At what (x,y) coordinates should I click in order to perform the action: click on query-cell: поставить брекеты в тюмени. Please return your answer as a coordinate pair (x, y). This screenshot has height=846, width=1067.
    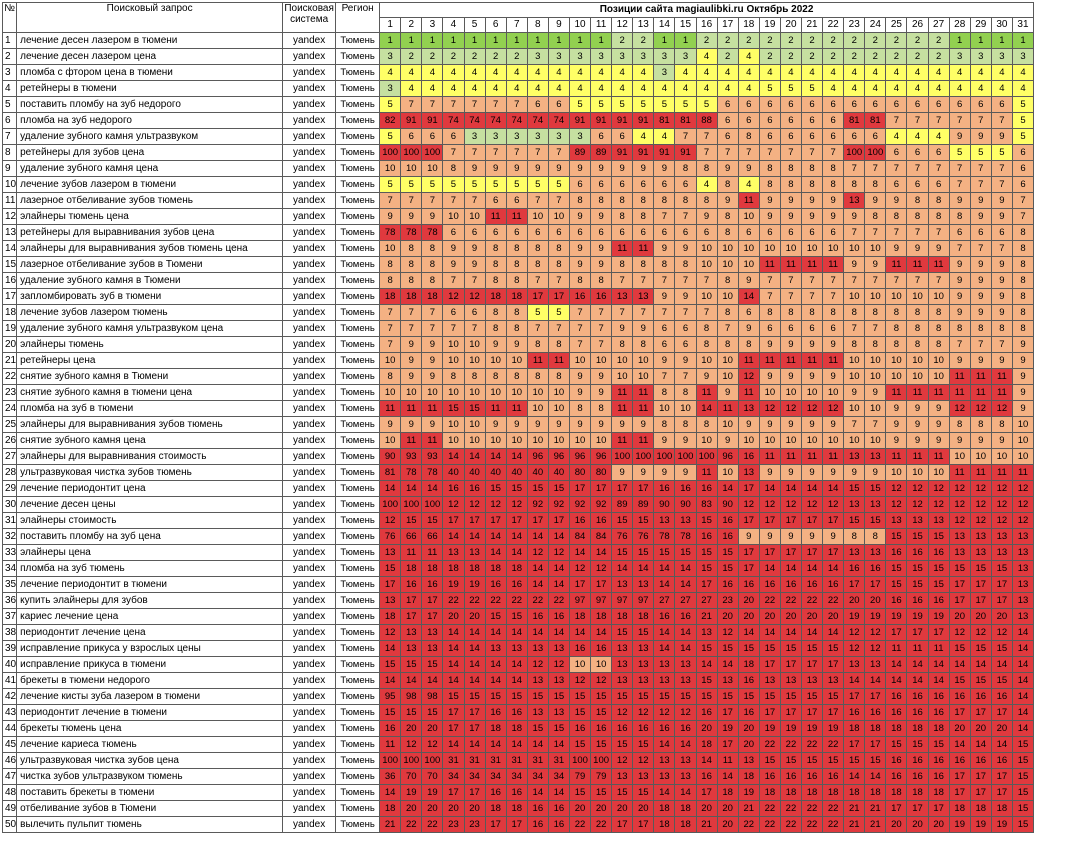
    Looking at the image, I should click on (150, 792).